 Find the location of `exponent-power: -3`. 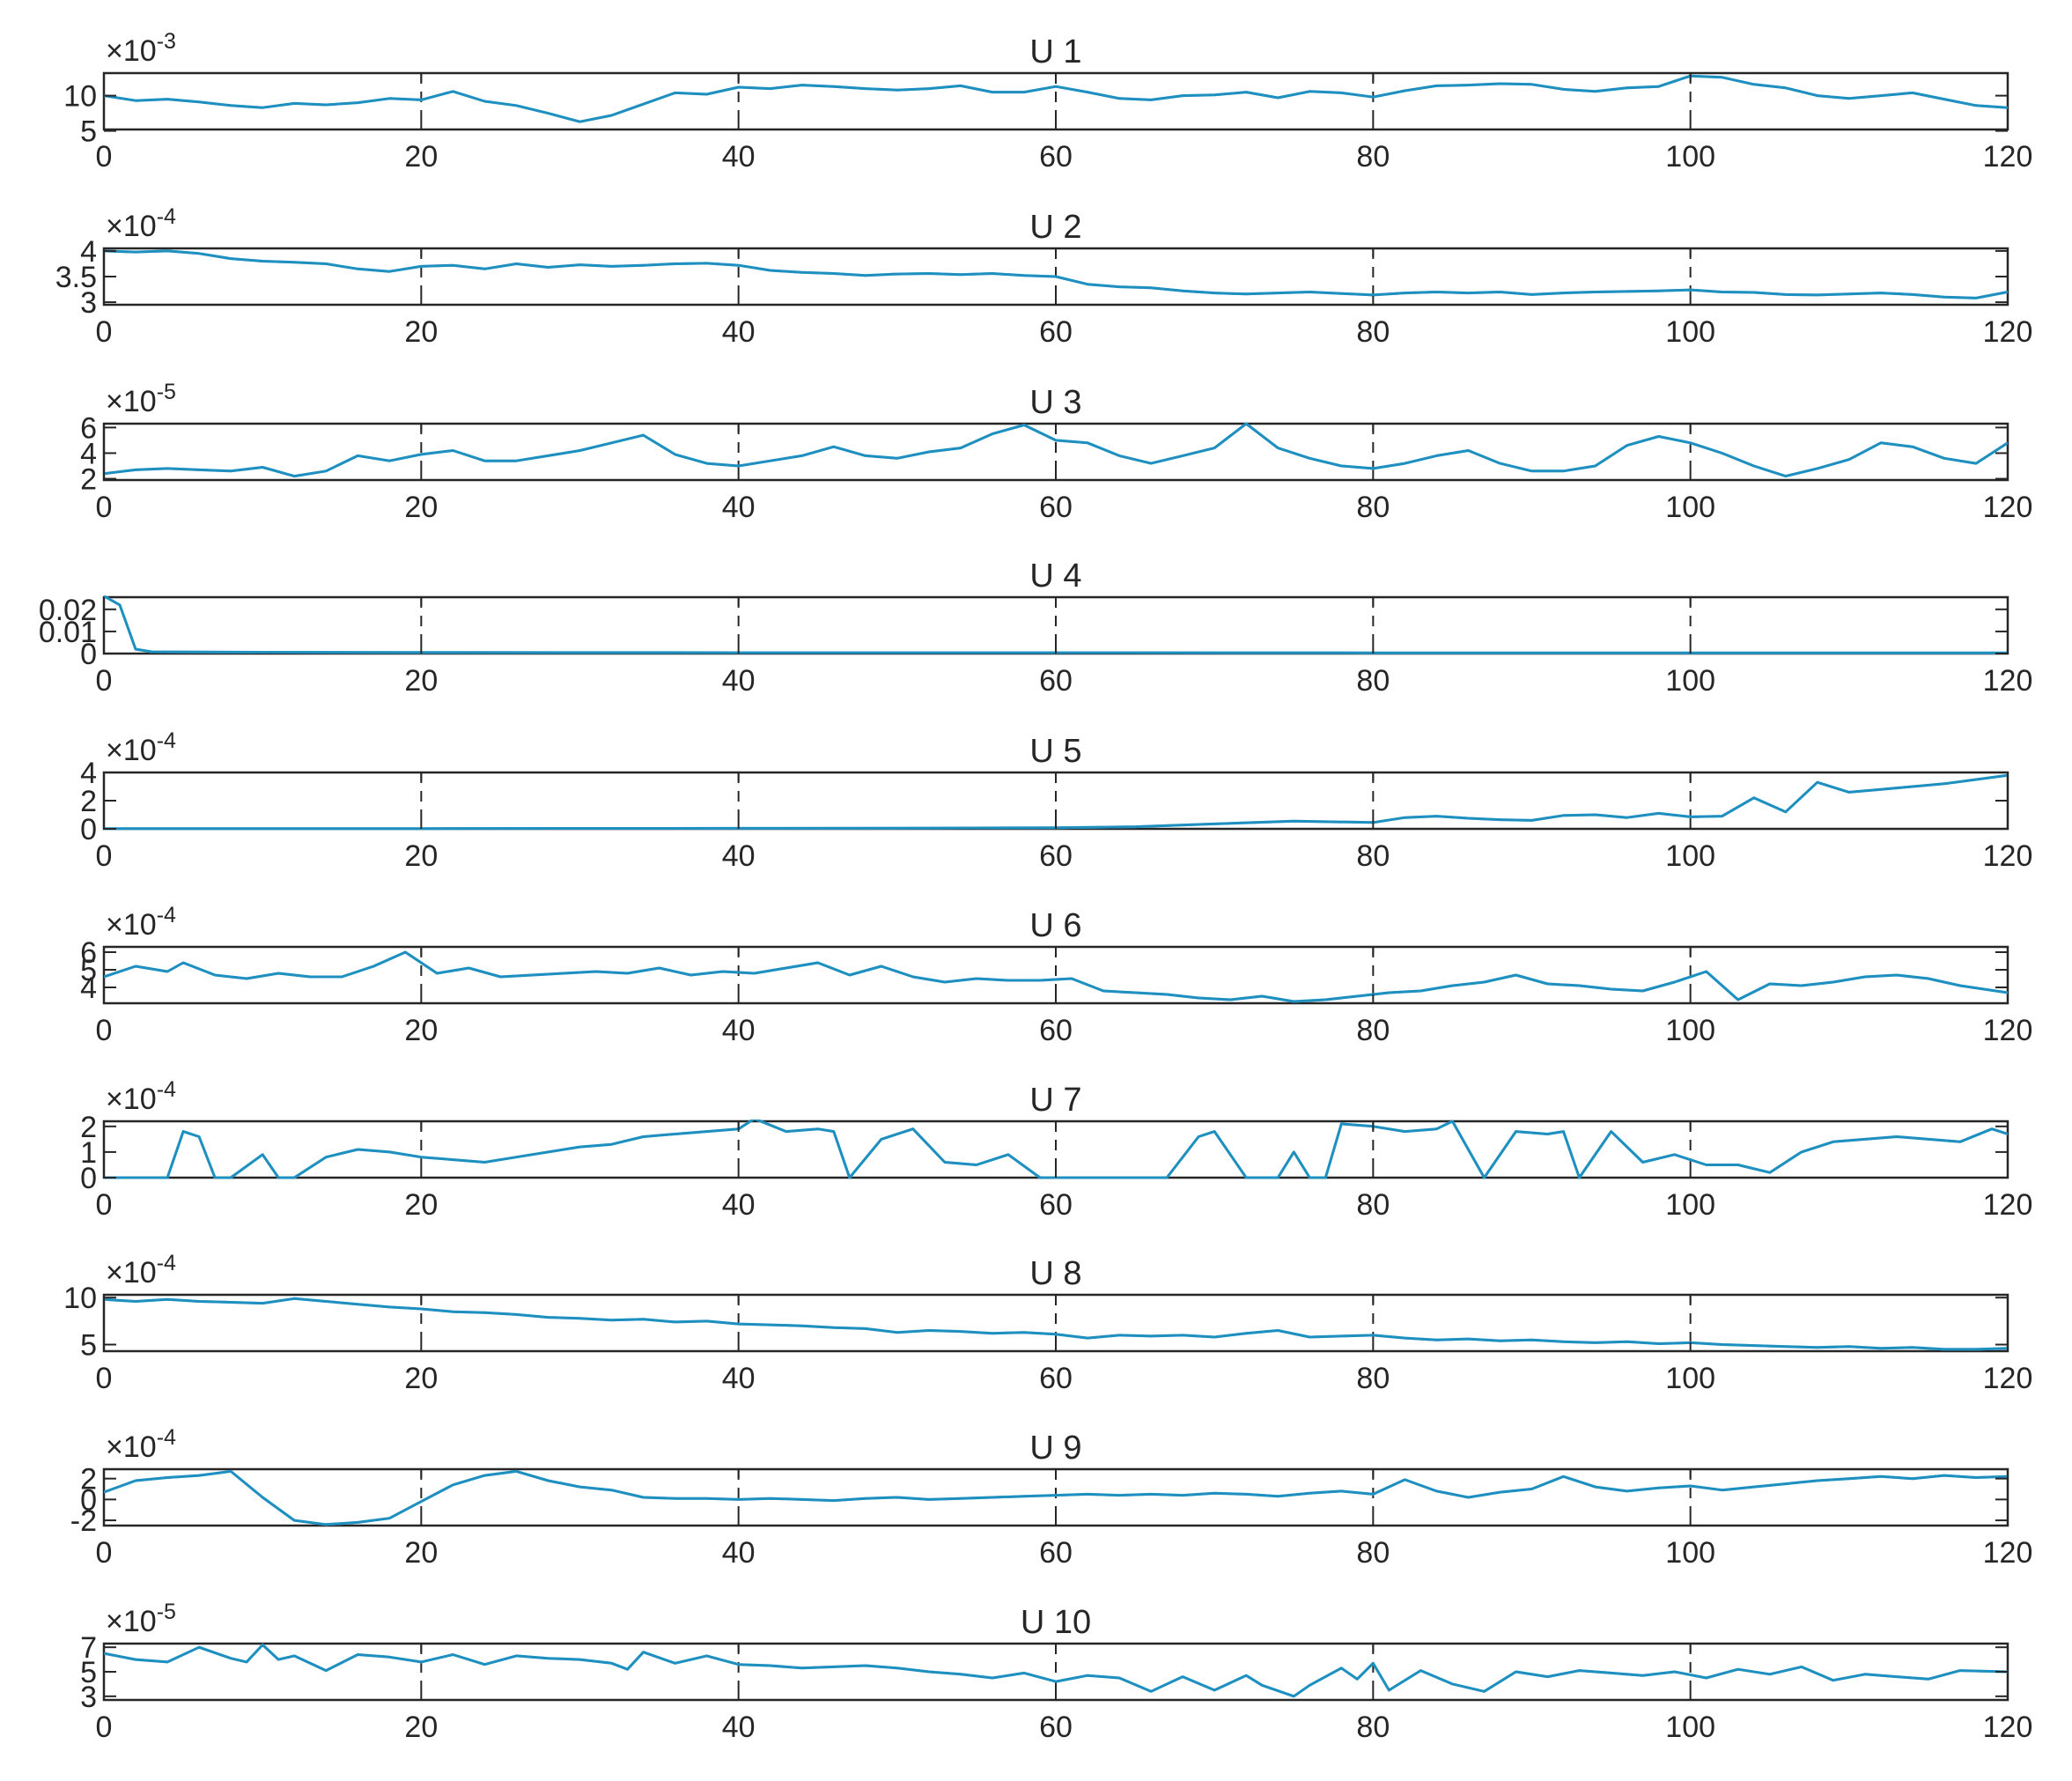

exponent-power: -3 is located at coordinates (166, 41).